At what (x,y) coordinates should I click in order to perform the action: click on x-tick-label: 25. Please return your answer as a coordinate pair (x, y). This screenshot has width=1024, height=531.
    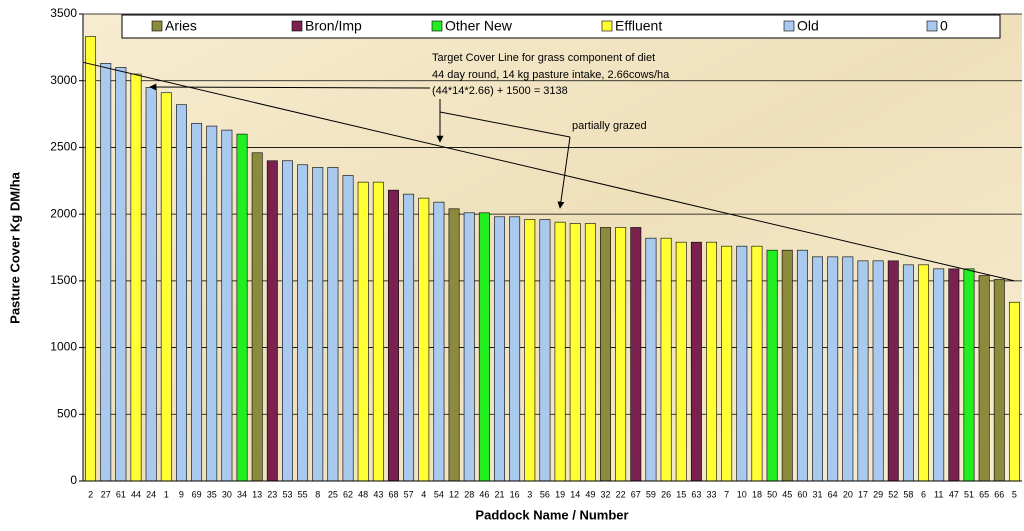
    Looking at the image, I should click on (333, 494).